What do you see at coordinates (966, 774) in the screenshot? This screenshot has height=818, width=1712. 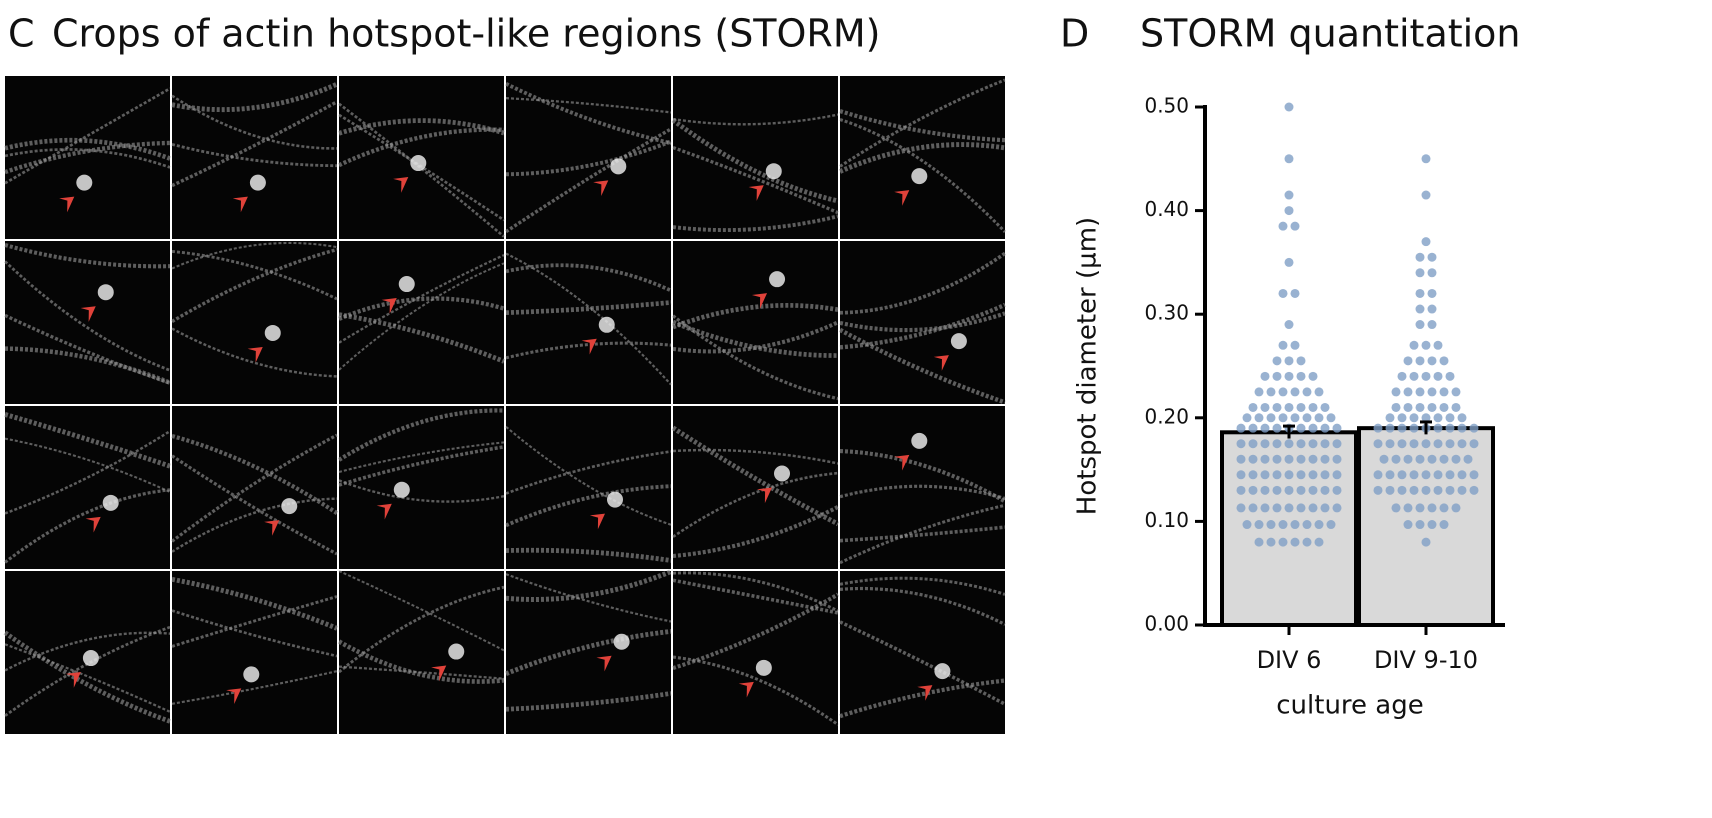 I see `scale-bar-label: 0.5 µm` at bounding box center [966, 774].